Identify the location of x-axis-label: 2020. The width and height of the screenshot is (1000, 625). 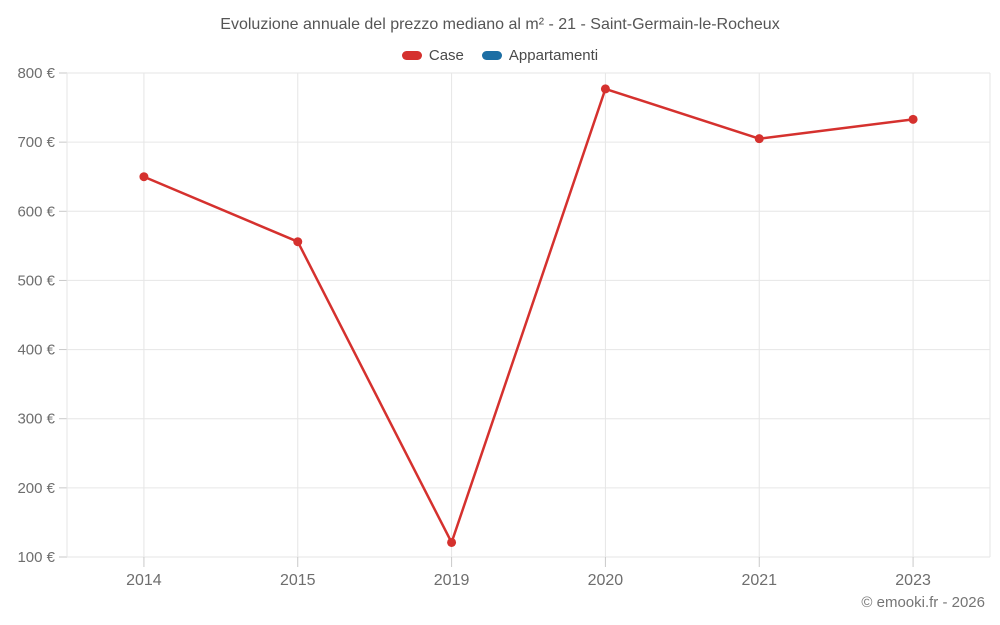
(606, 580).